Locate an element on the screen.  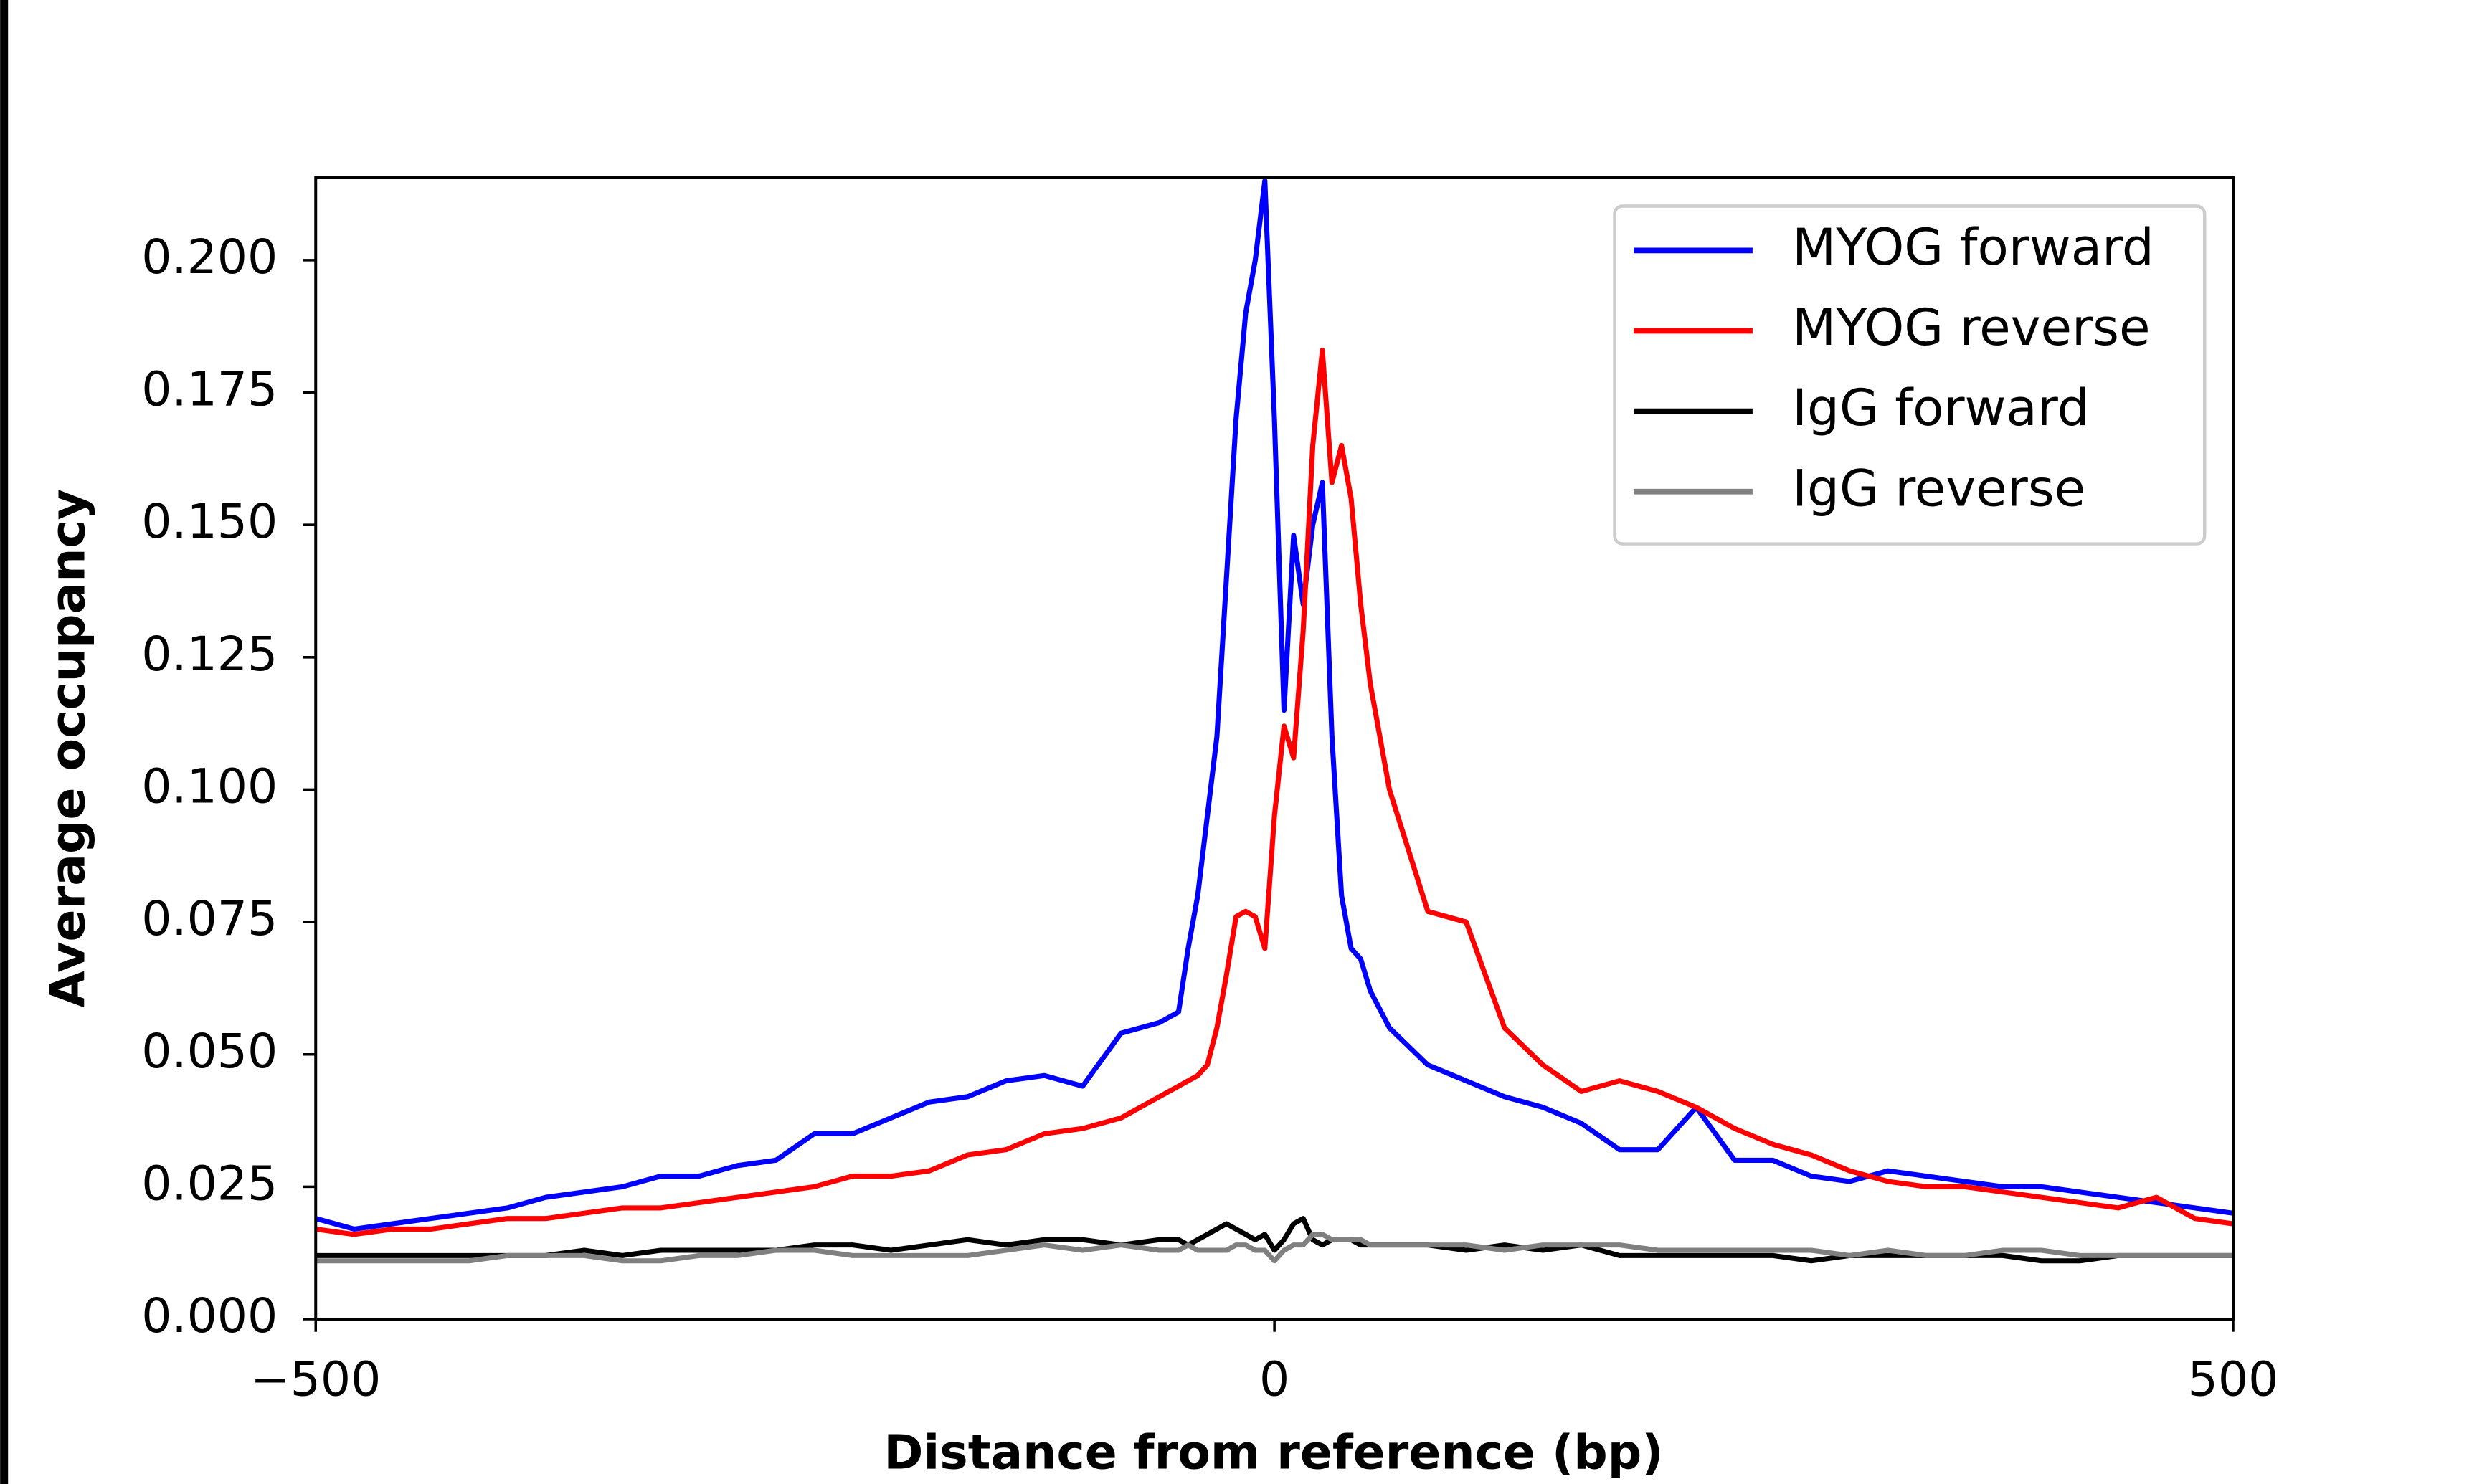
y-tick-label: 0.100 is located at coordinates (209, 786).